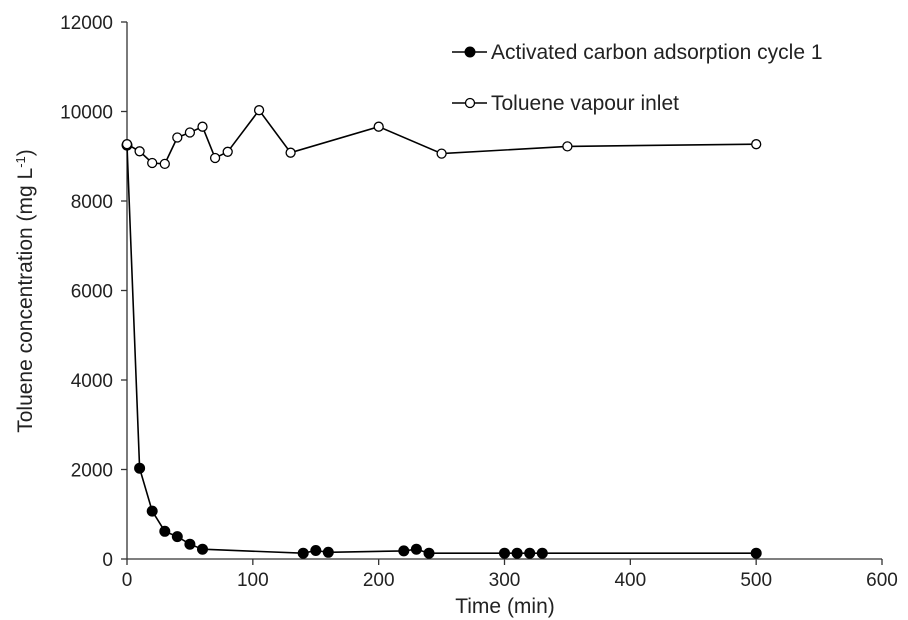 This screenshot has width=908, height=620. I want to click on y-axis-title: Toluene concentration (mg L-1), so click(25, 291).